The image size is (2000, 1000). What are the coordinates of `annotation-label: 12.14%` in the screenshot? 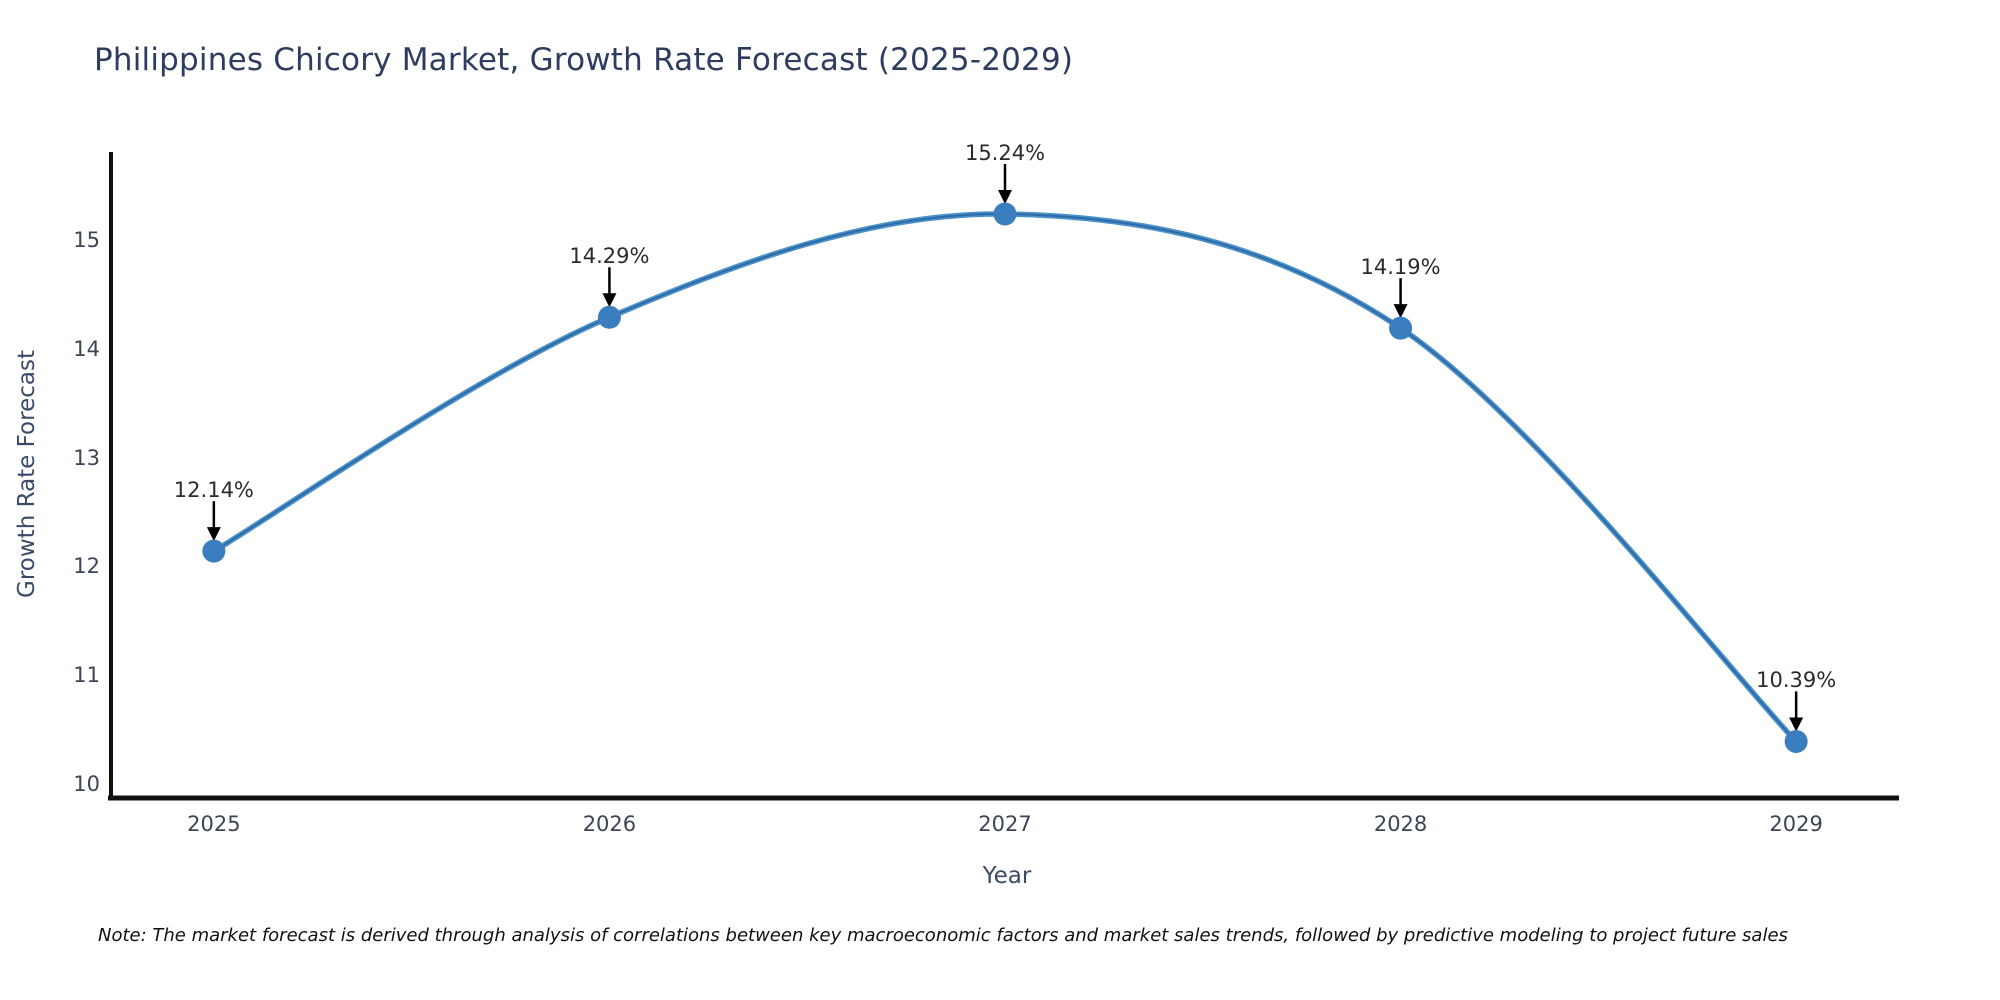 It's located at (213, 490).